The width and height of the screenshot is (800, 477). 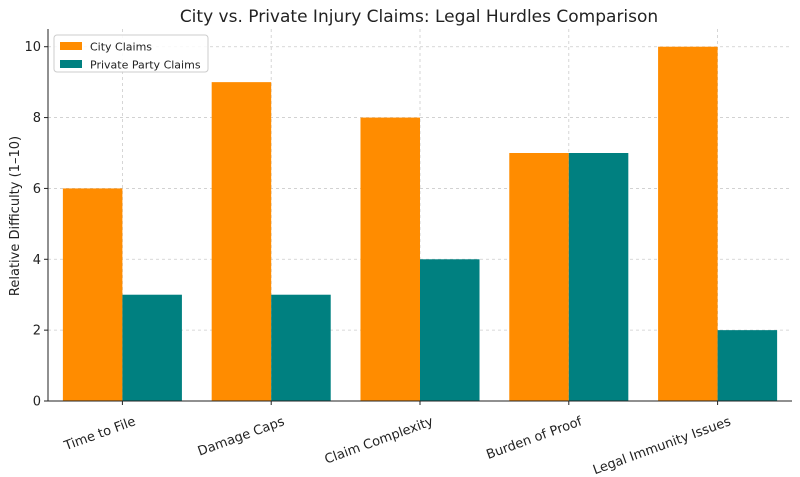 What do you see at coordinates (32, 47) in the screenshot?
I see `y-tick-label: 10` at bounding box center [32, 47].